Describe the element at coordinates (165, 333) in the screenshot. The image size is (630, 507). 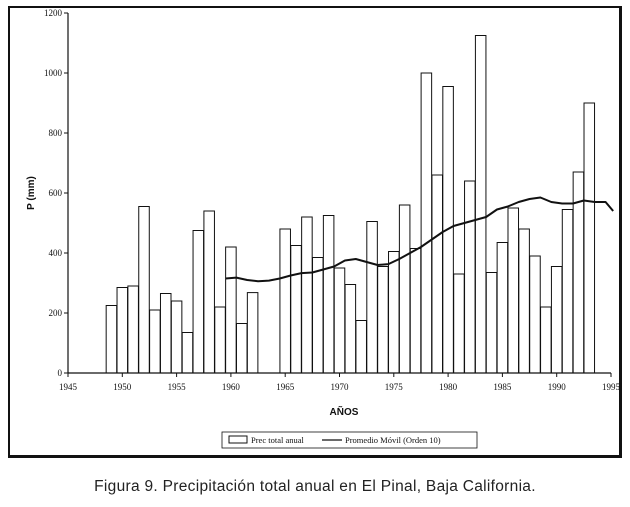
I see `bar-1954` at that location.